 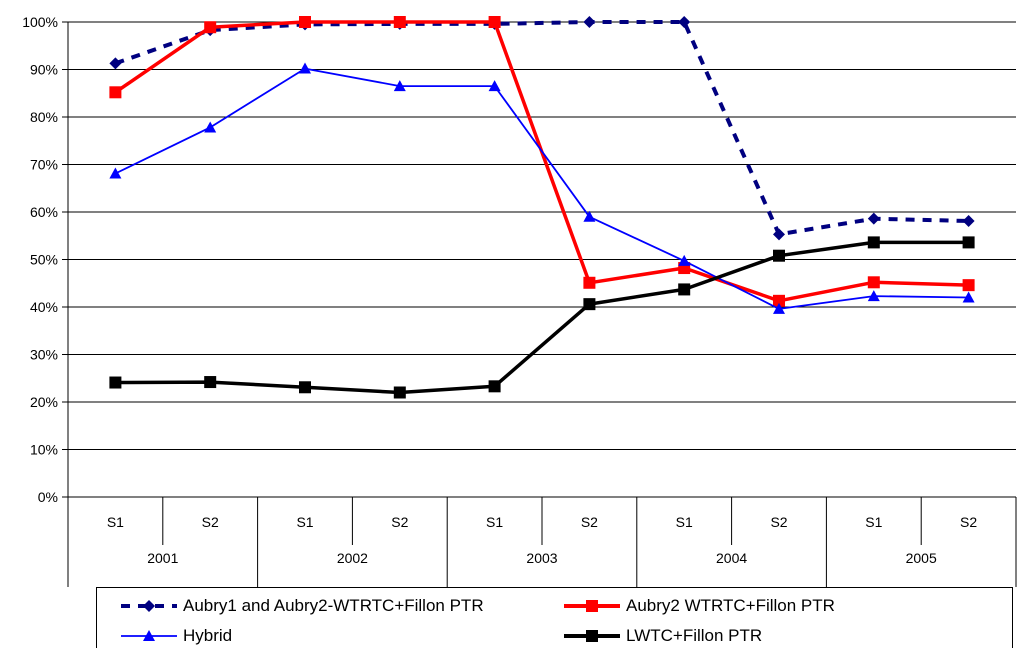 I want to click on y-tick-label: 50%, so click(x=44, y=260).